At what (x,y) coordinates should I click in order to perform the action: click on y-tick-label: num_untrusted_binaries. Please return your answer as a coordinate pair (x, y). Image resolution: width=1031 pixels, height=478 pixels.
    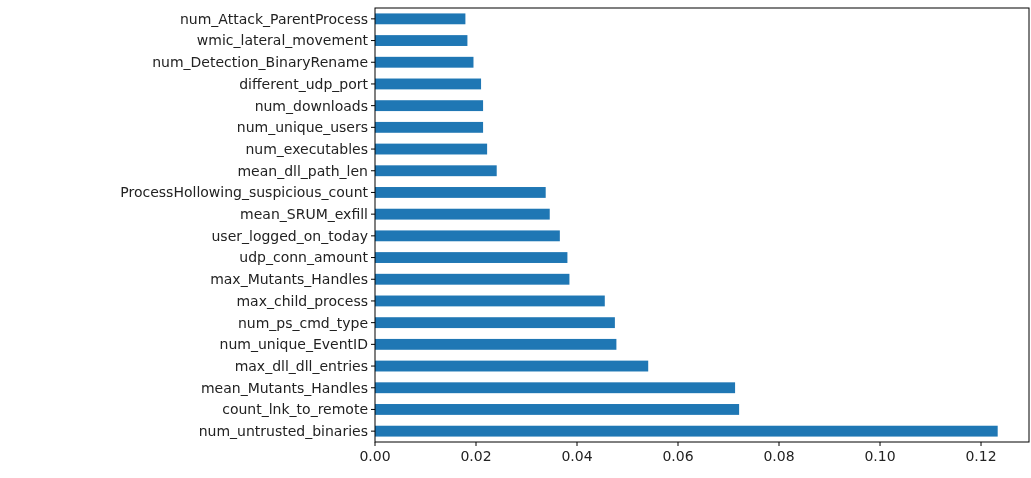
    Looking at the image, I should click on (283, 431).